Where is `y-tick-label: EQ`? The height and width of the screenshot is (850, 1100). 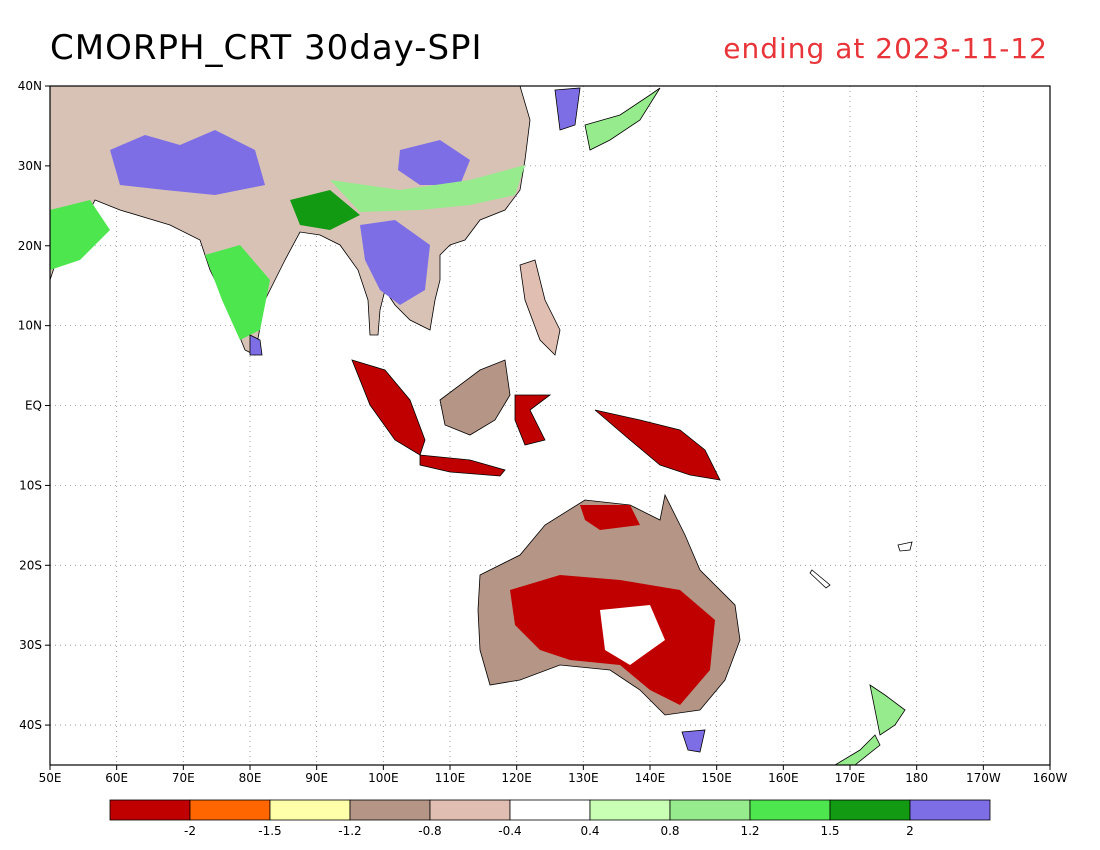
y-tick-label: EQ is located at coordinates (33, 406).